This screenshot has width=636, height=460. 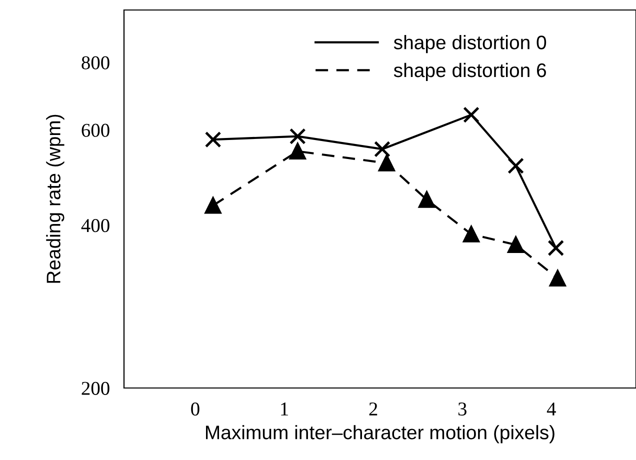 I want to click on x-tick-label: 4, so click(x=551, y=409).